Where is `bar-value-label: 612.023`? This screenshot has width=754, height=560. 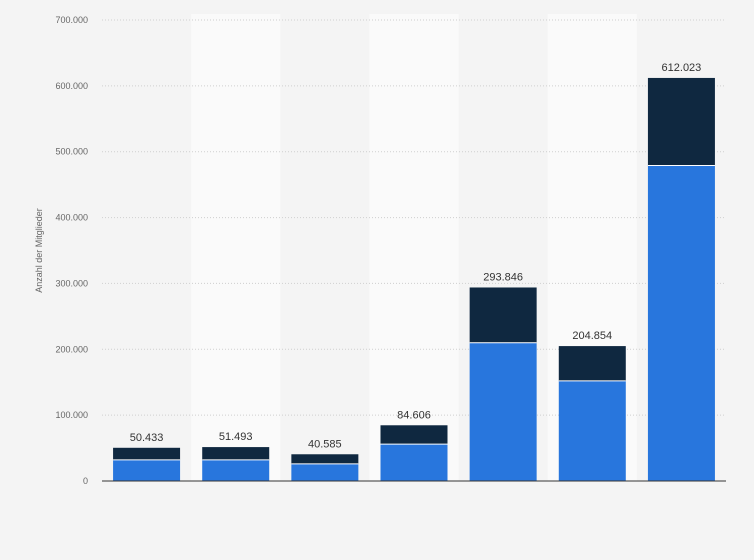 bar-value-label: 612.023 is located at coordinates (682, 68).